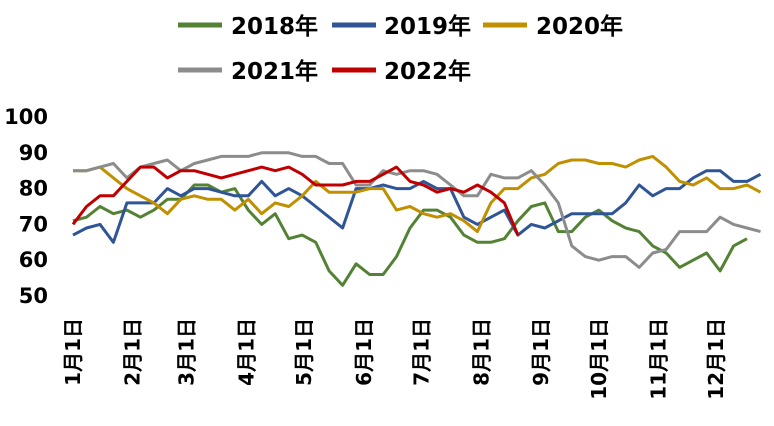 The image size is (774, 426). What do you see at coordinates (187, 352) in the screenshot?
I see `x-tick-label: 3月1日` at bounding box center [187, 352].